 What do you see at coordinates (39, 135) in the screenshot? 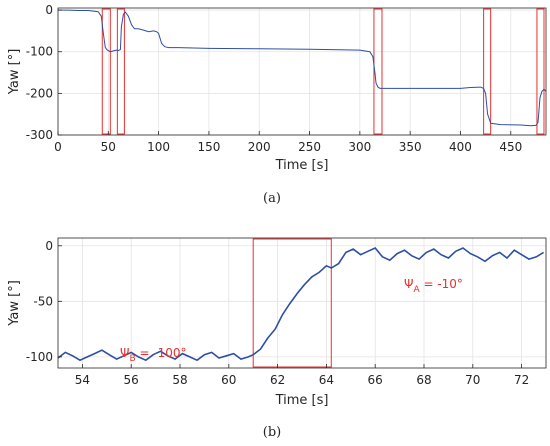
I see `y-tick-label: -300` at bounding box center [39, 135].